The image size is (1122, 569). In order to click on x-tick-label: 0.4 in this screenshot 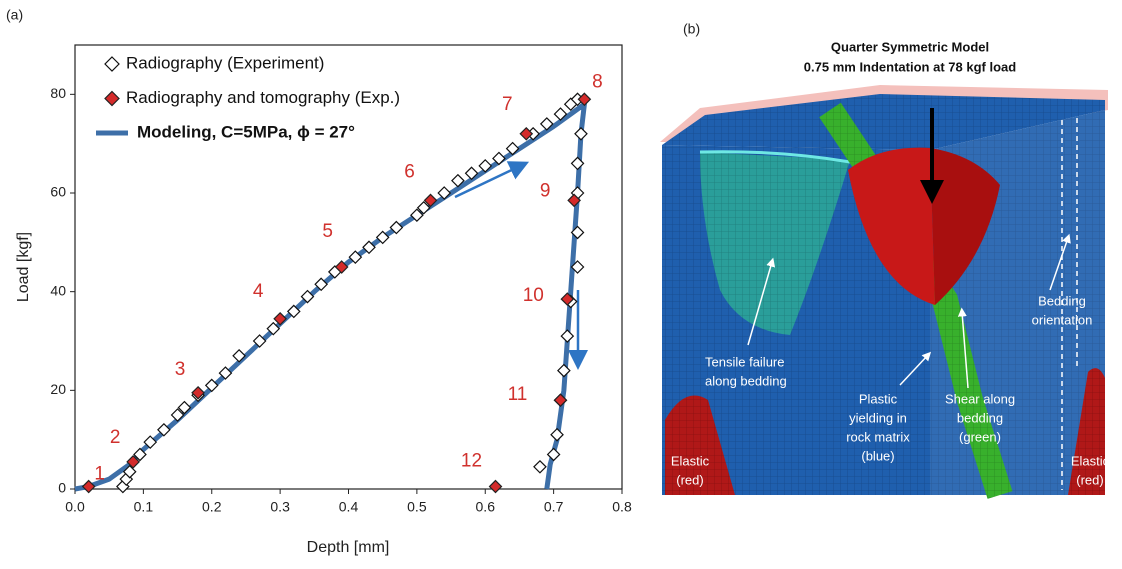, I will do `click(349, 507)`.